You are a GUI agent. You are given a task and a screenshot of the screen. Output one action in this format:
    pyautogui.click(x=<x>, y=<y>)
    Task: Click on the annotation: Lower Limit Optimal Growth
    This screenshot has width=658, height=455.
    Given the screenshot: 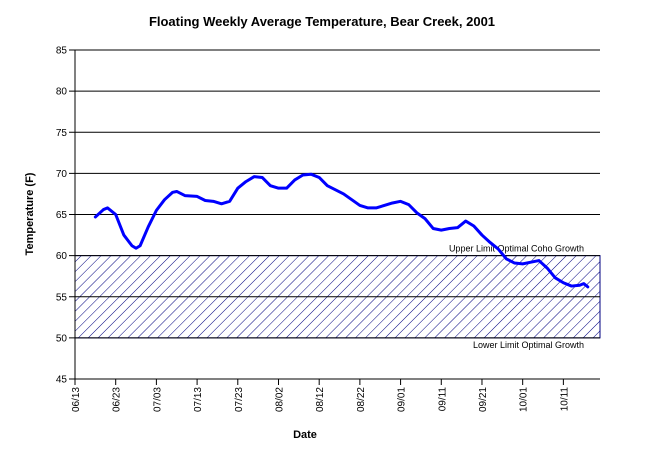 What is the action you would take?
    pyautogui.click(x=528, y=345)
    